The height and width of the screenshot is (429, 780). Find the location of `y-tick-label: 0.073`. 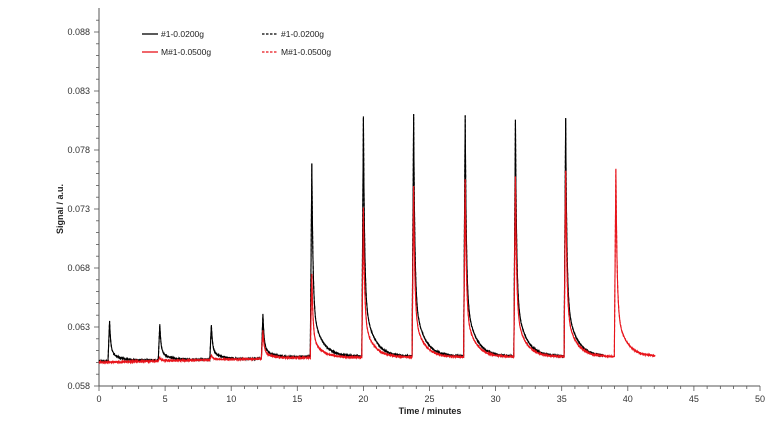

y-tick-label: 0.073 is located at coordinates (78, 209).